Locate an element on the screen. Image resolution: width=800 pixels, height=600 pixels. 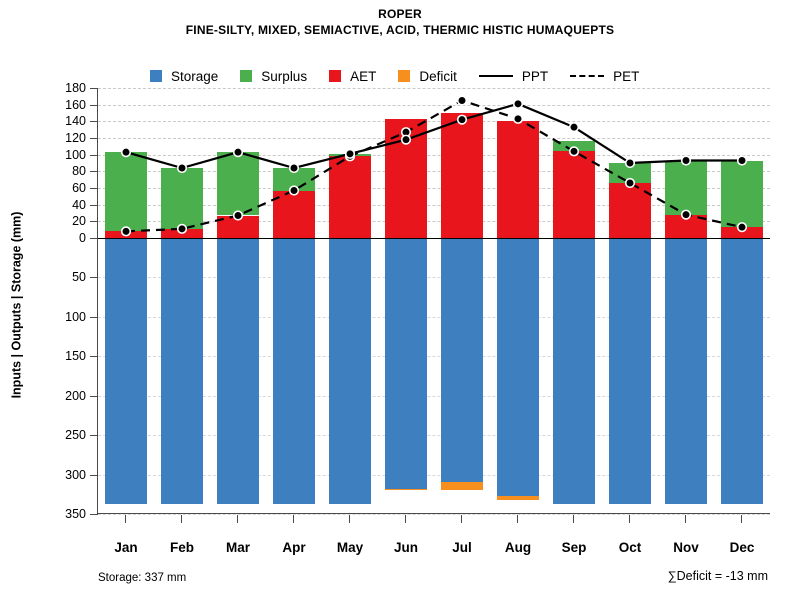
storage-note: Storage: 337 mm is located at coordinates (142, 578).